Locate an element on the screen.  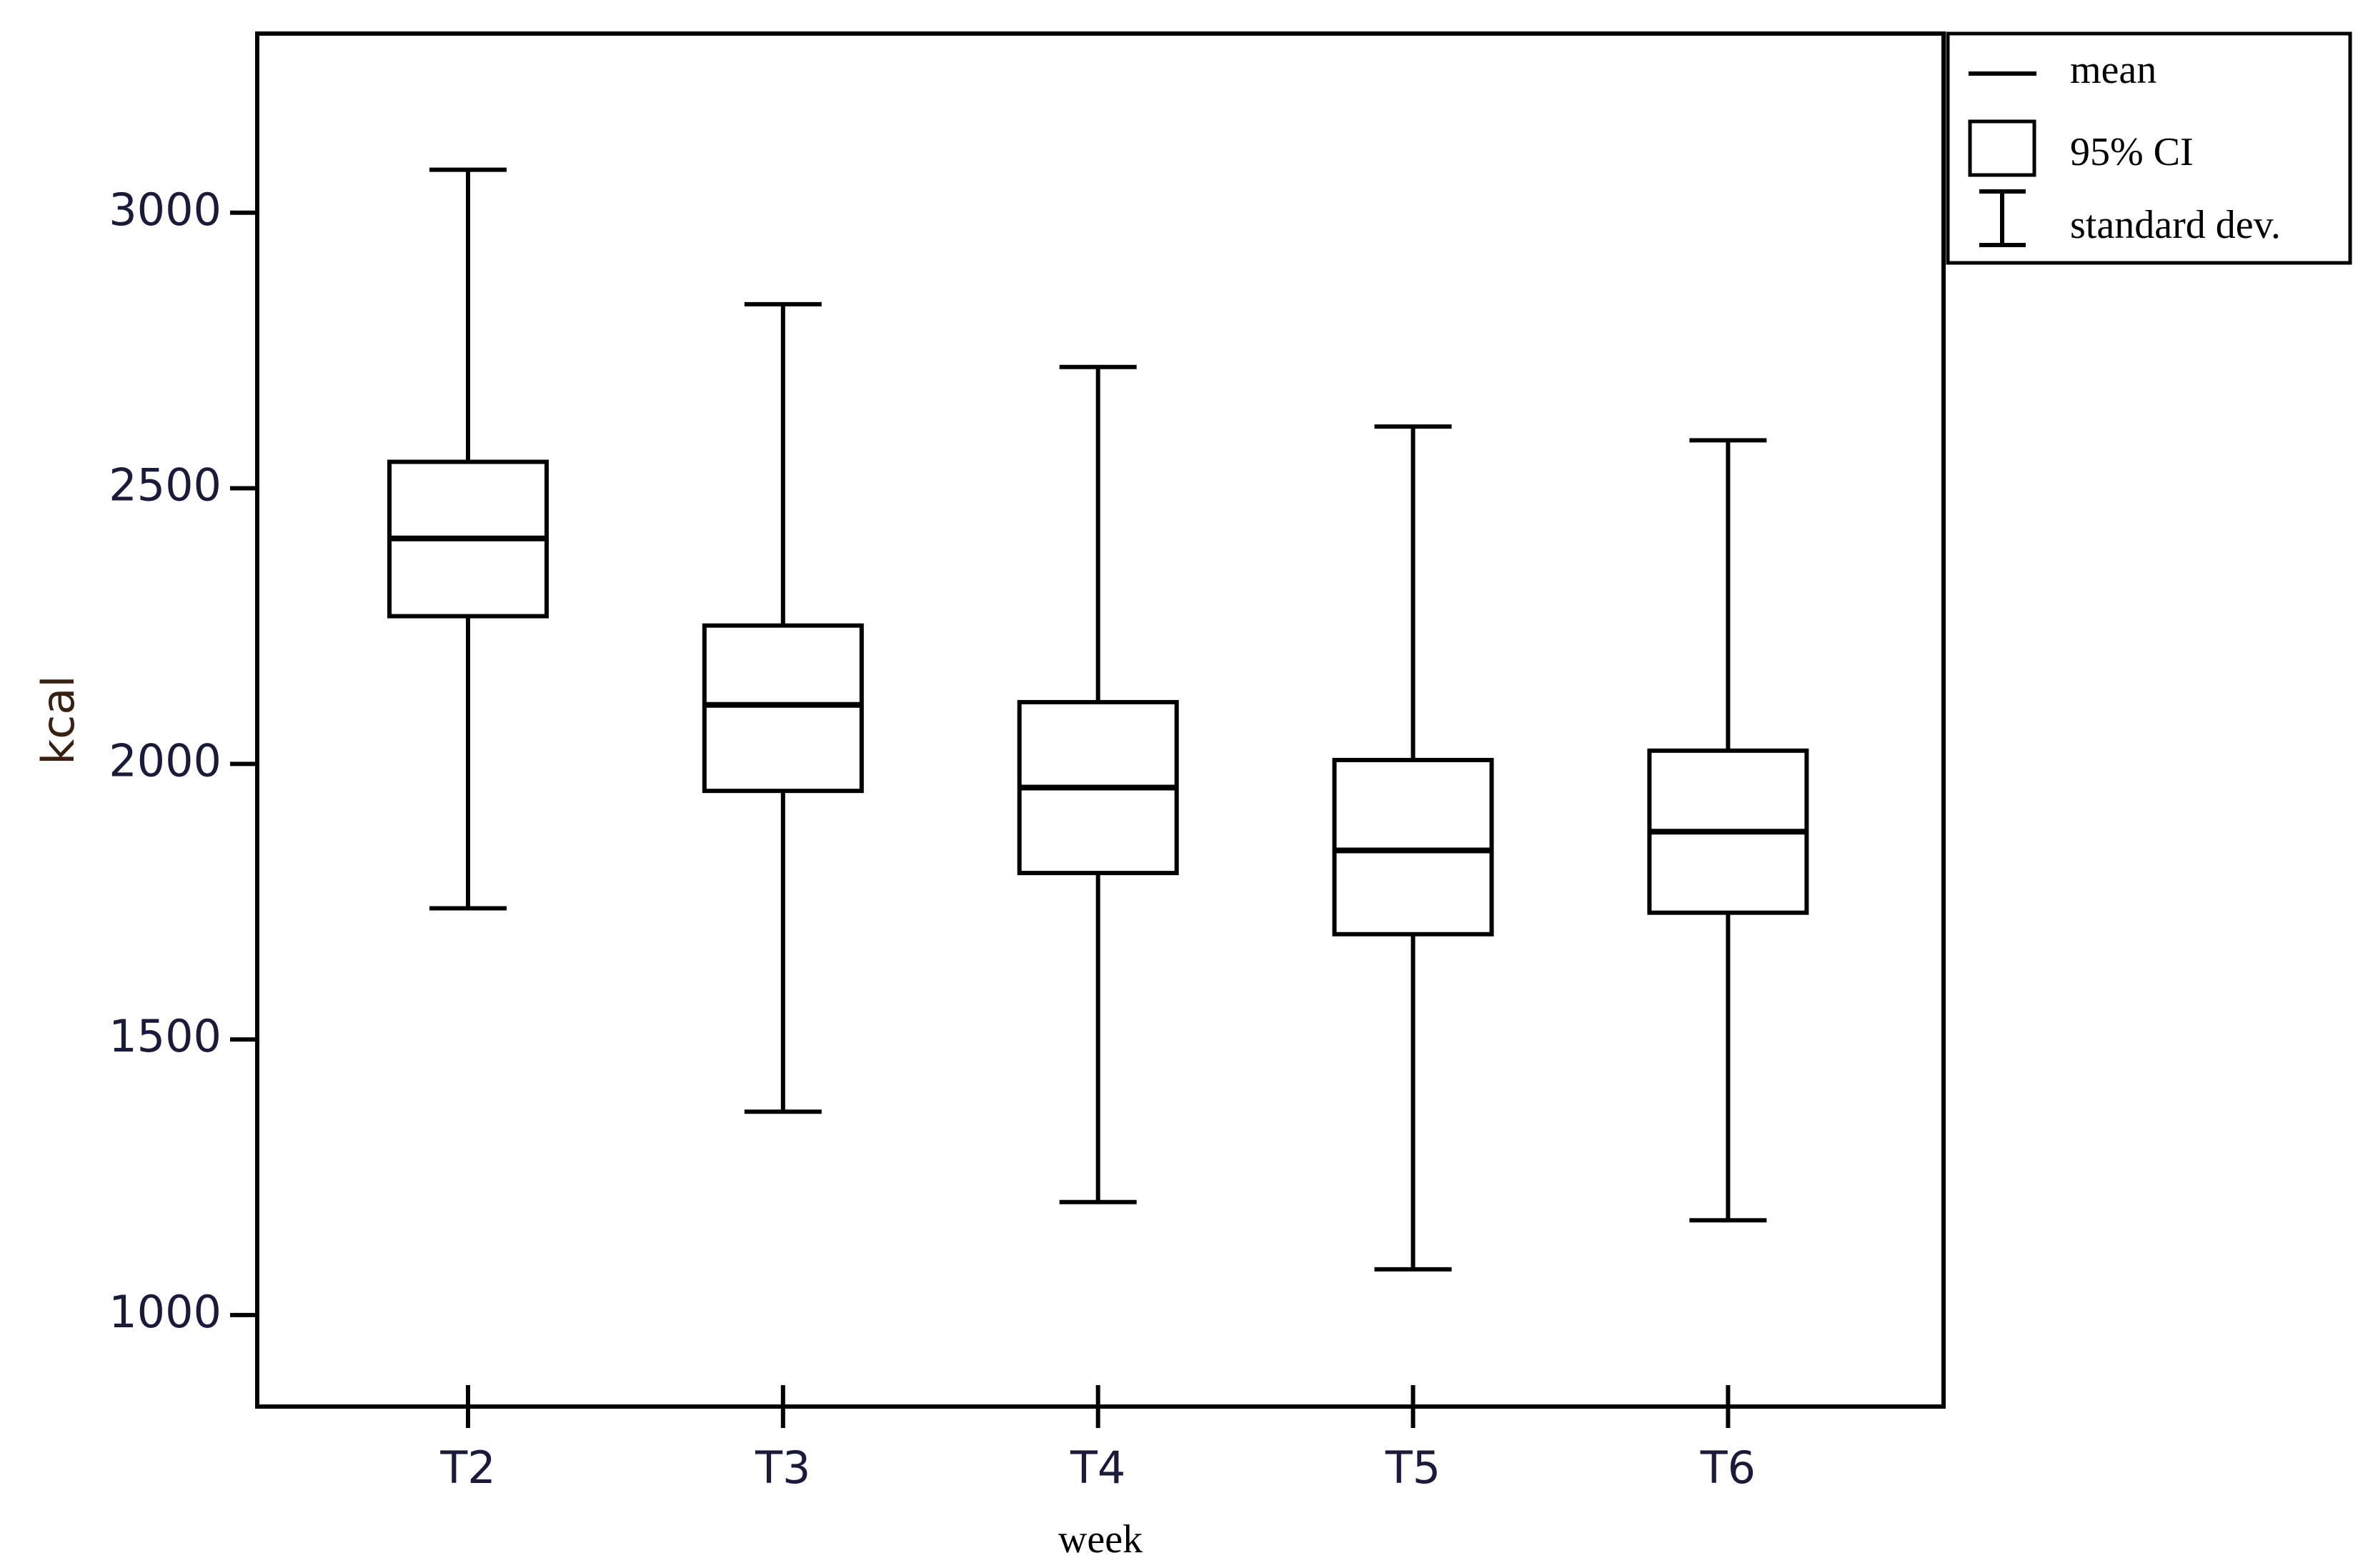
legend: mean 95% CI standard dev. is located at coordinates (2149, 148).